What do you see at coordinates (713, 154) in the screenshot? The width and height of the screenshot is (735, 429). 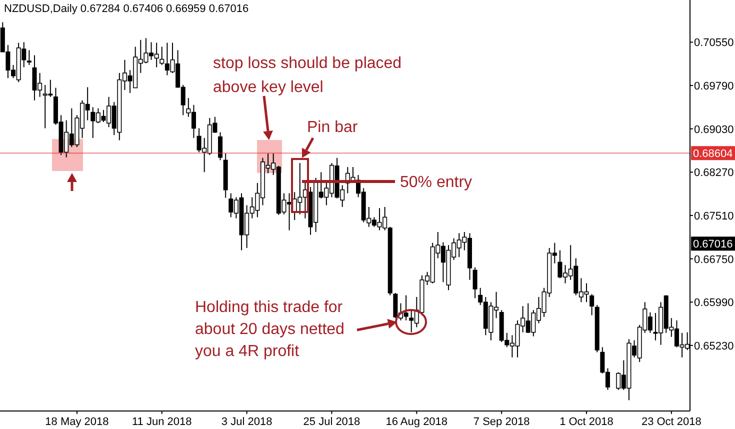 I see `ref-line-label: 0.68604` at bounding box center [713, 154].